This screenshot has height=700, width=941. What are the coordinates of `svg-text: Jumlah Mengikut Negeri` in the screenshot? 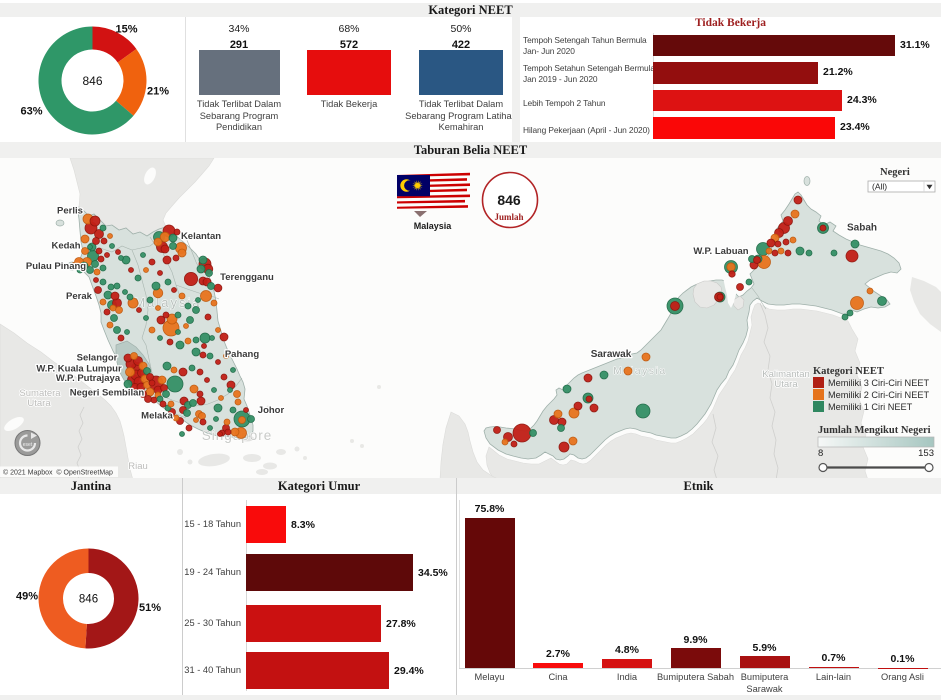 It's located at (874, 430).